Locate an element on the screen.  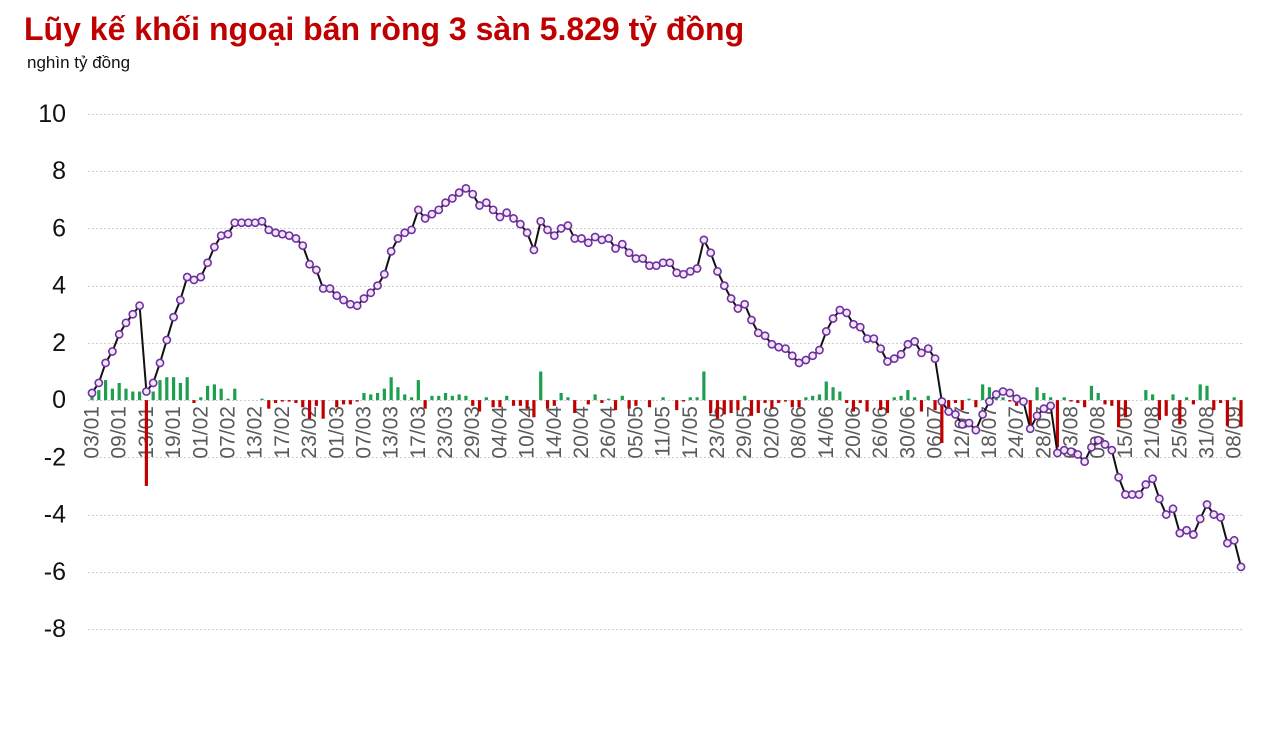
x-tick-label: 10/04 is located at coordinates (527, 432).